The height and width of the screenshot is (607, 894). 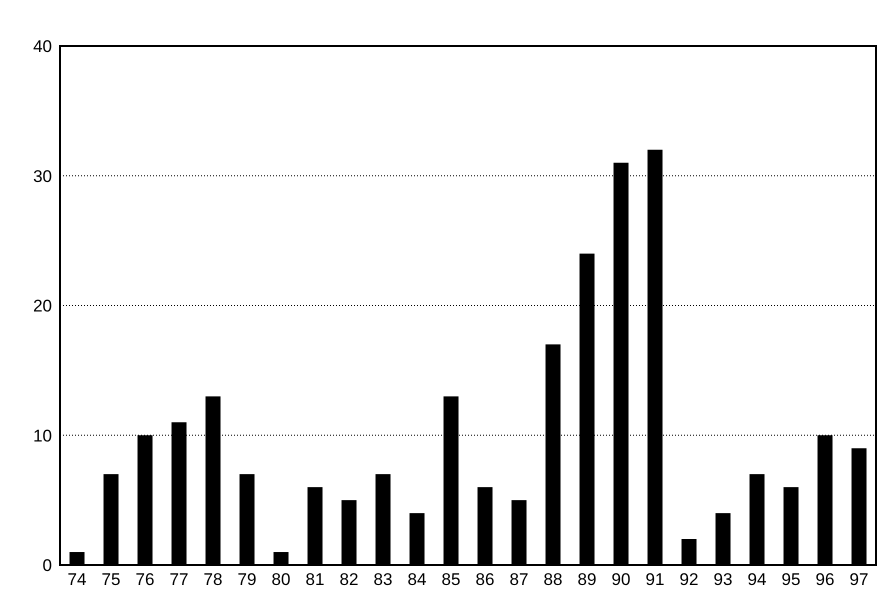 I want to click on x-tick-label: 74, so click(x=77, y=580).